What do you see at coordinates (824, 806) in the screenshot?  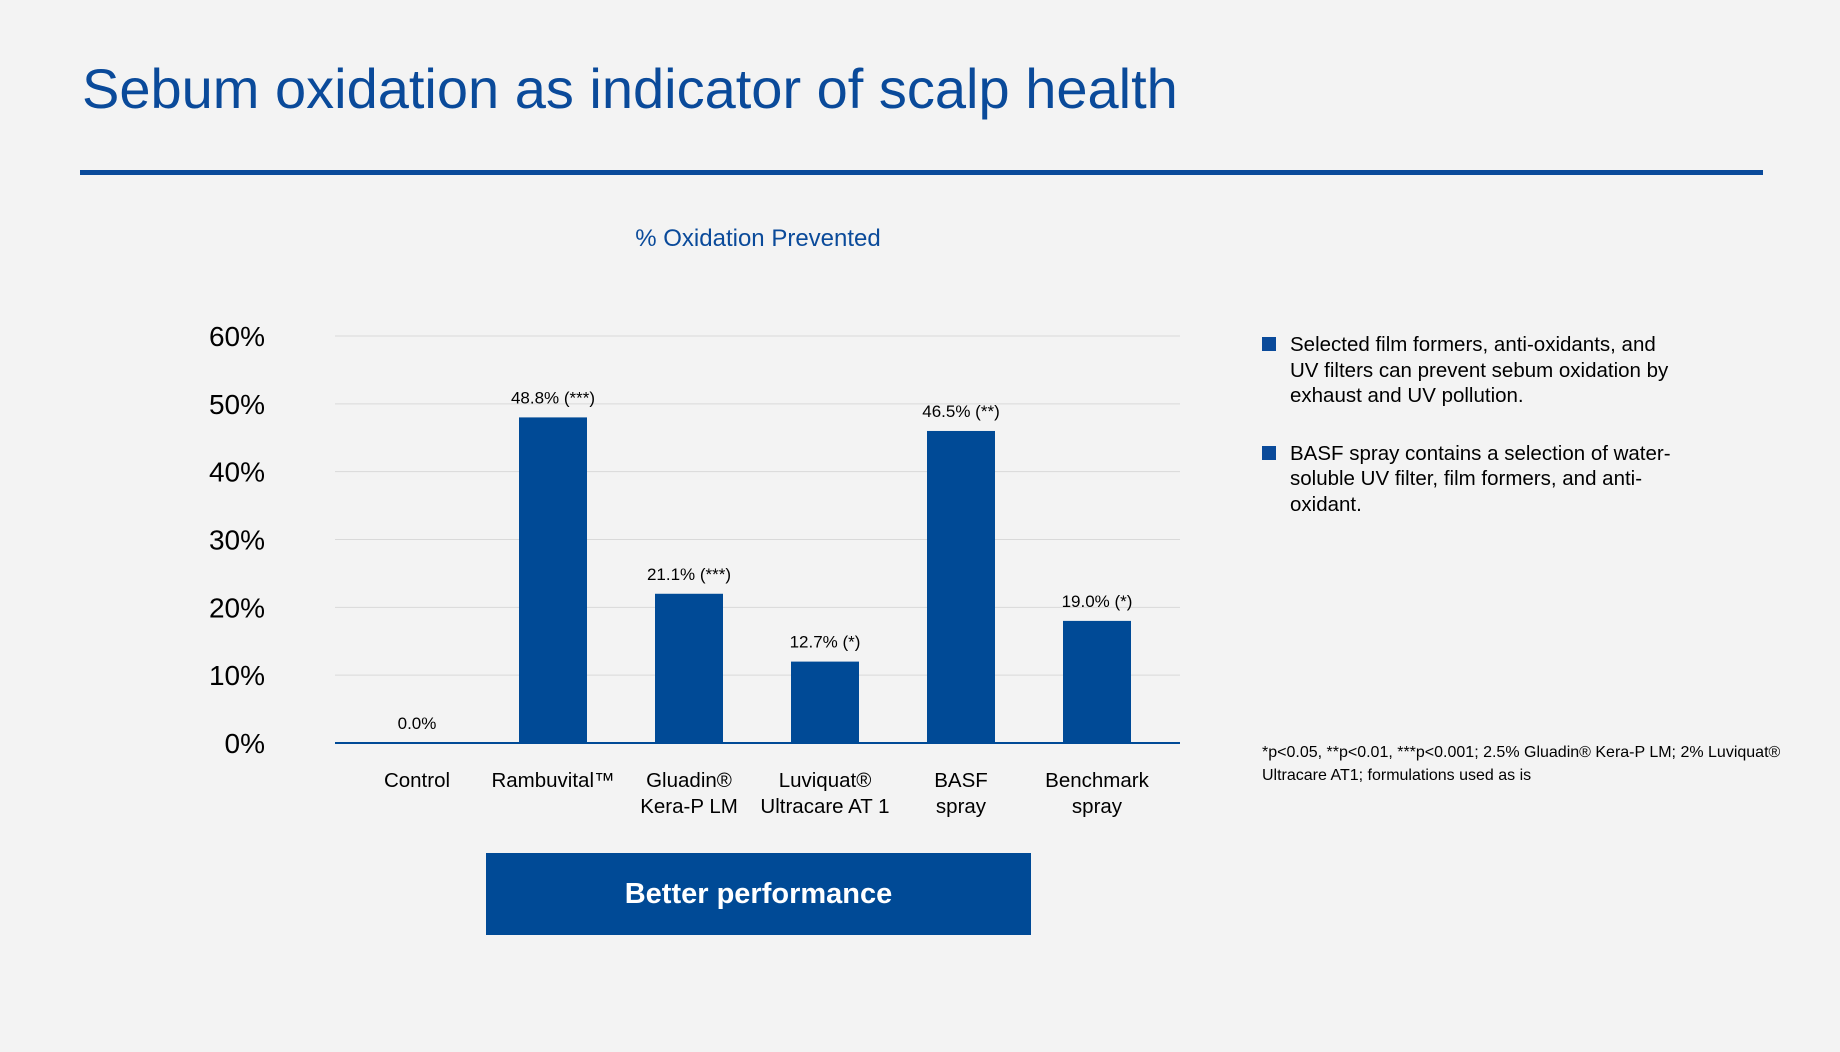 I see `x-category-label: Ultracare AT 1` at bounding box center [824, 806].